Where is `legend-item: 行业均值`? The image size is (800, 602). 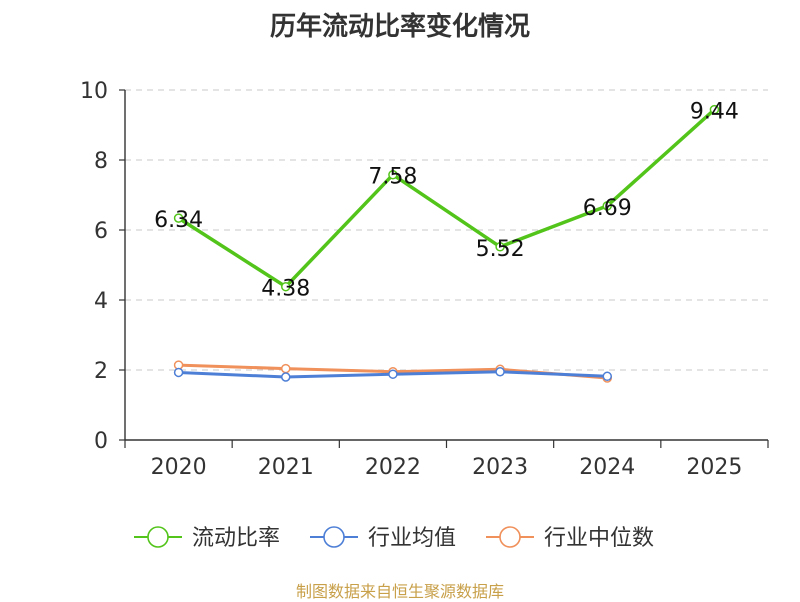
legend-item: 行业均值 is located at coordinates (383, 538).